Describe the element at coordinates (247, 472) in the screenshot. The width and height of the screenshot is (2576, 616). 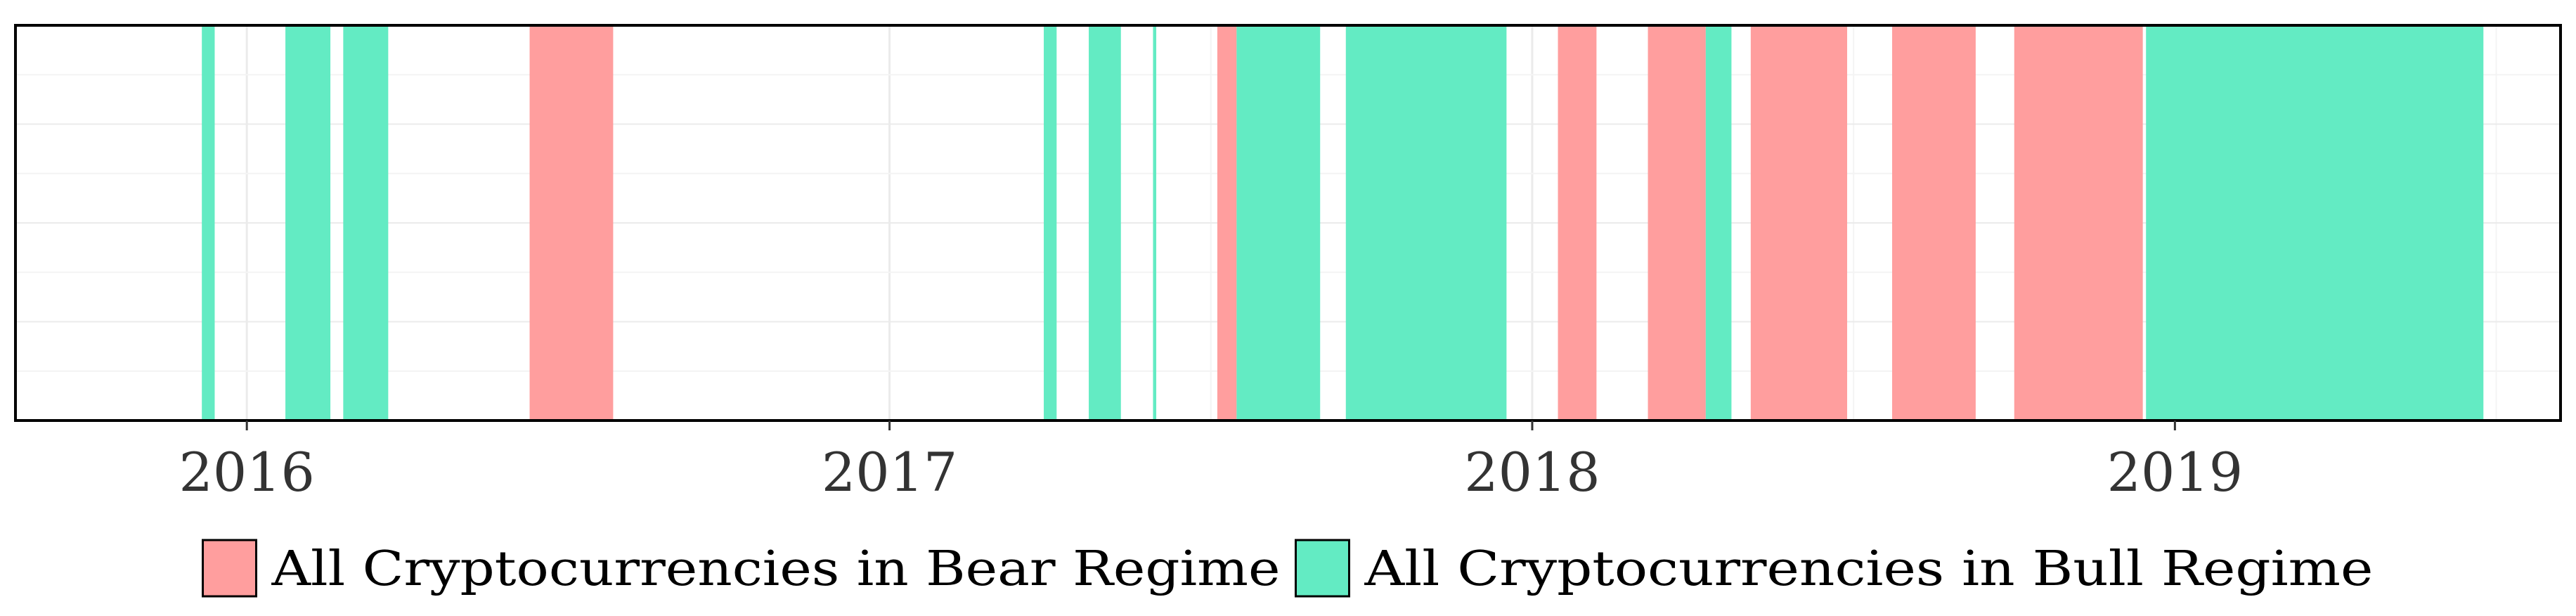
I see `x-tick-label: 2016` at that location.